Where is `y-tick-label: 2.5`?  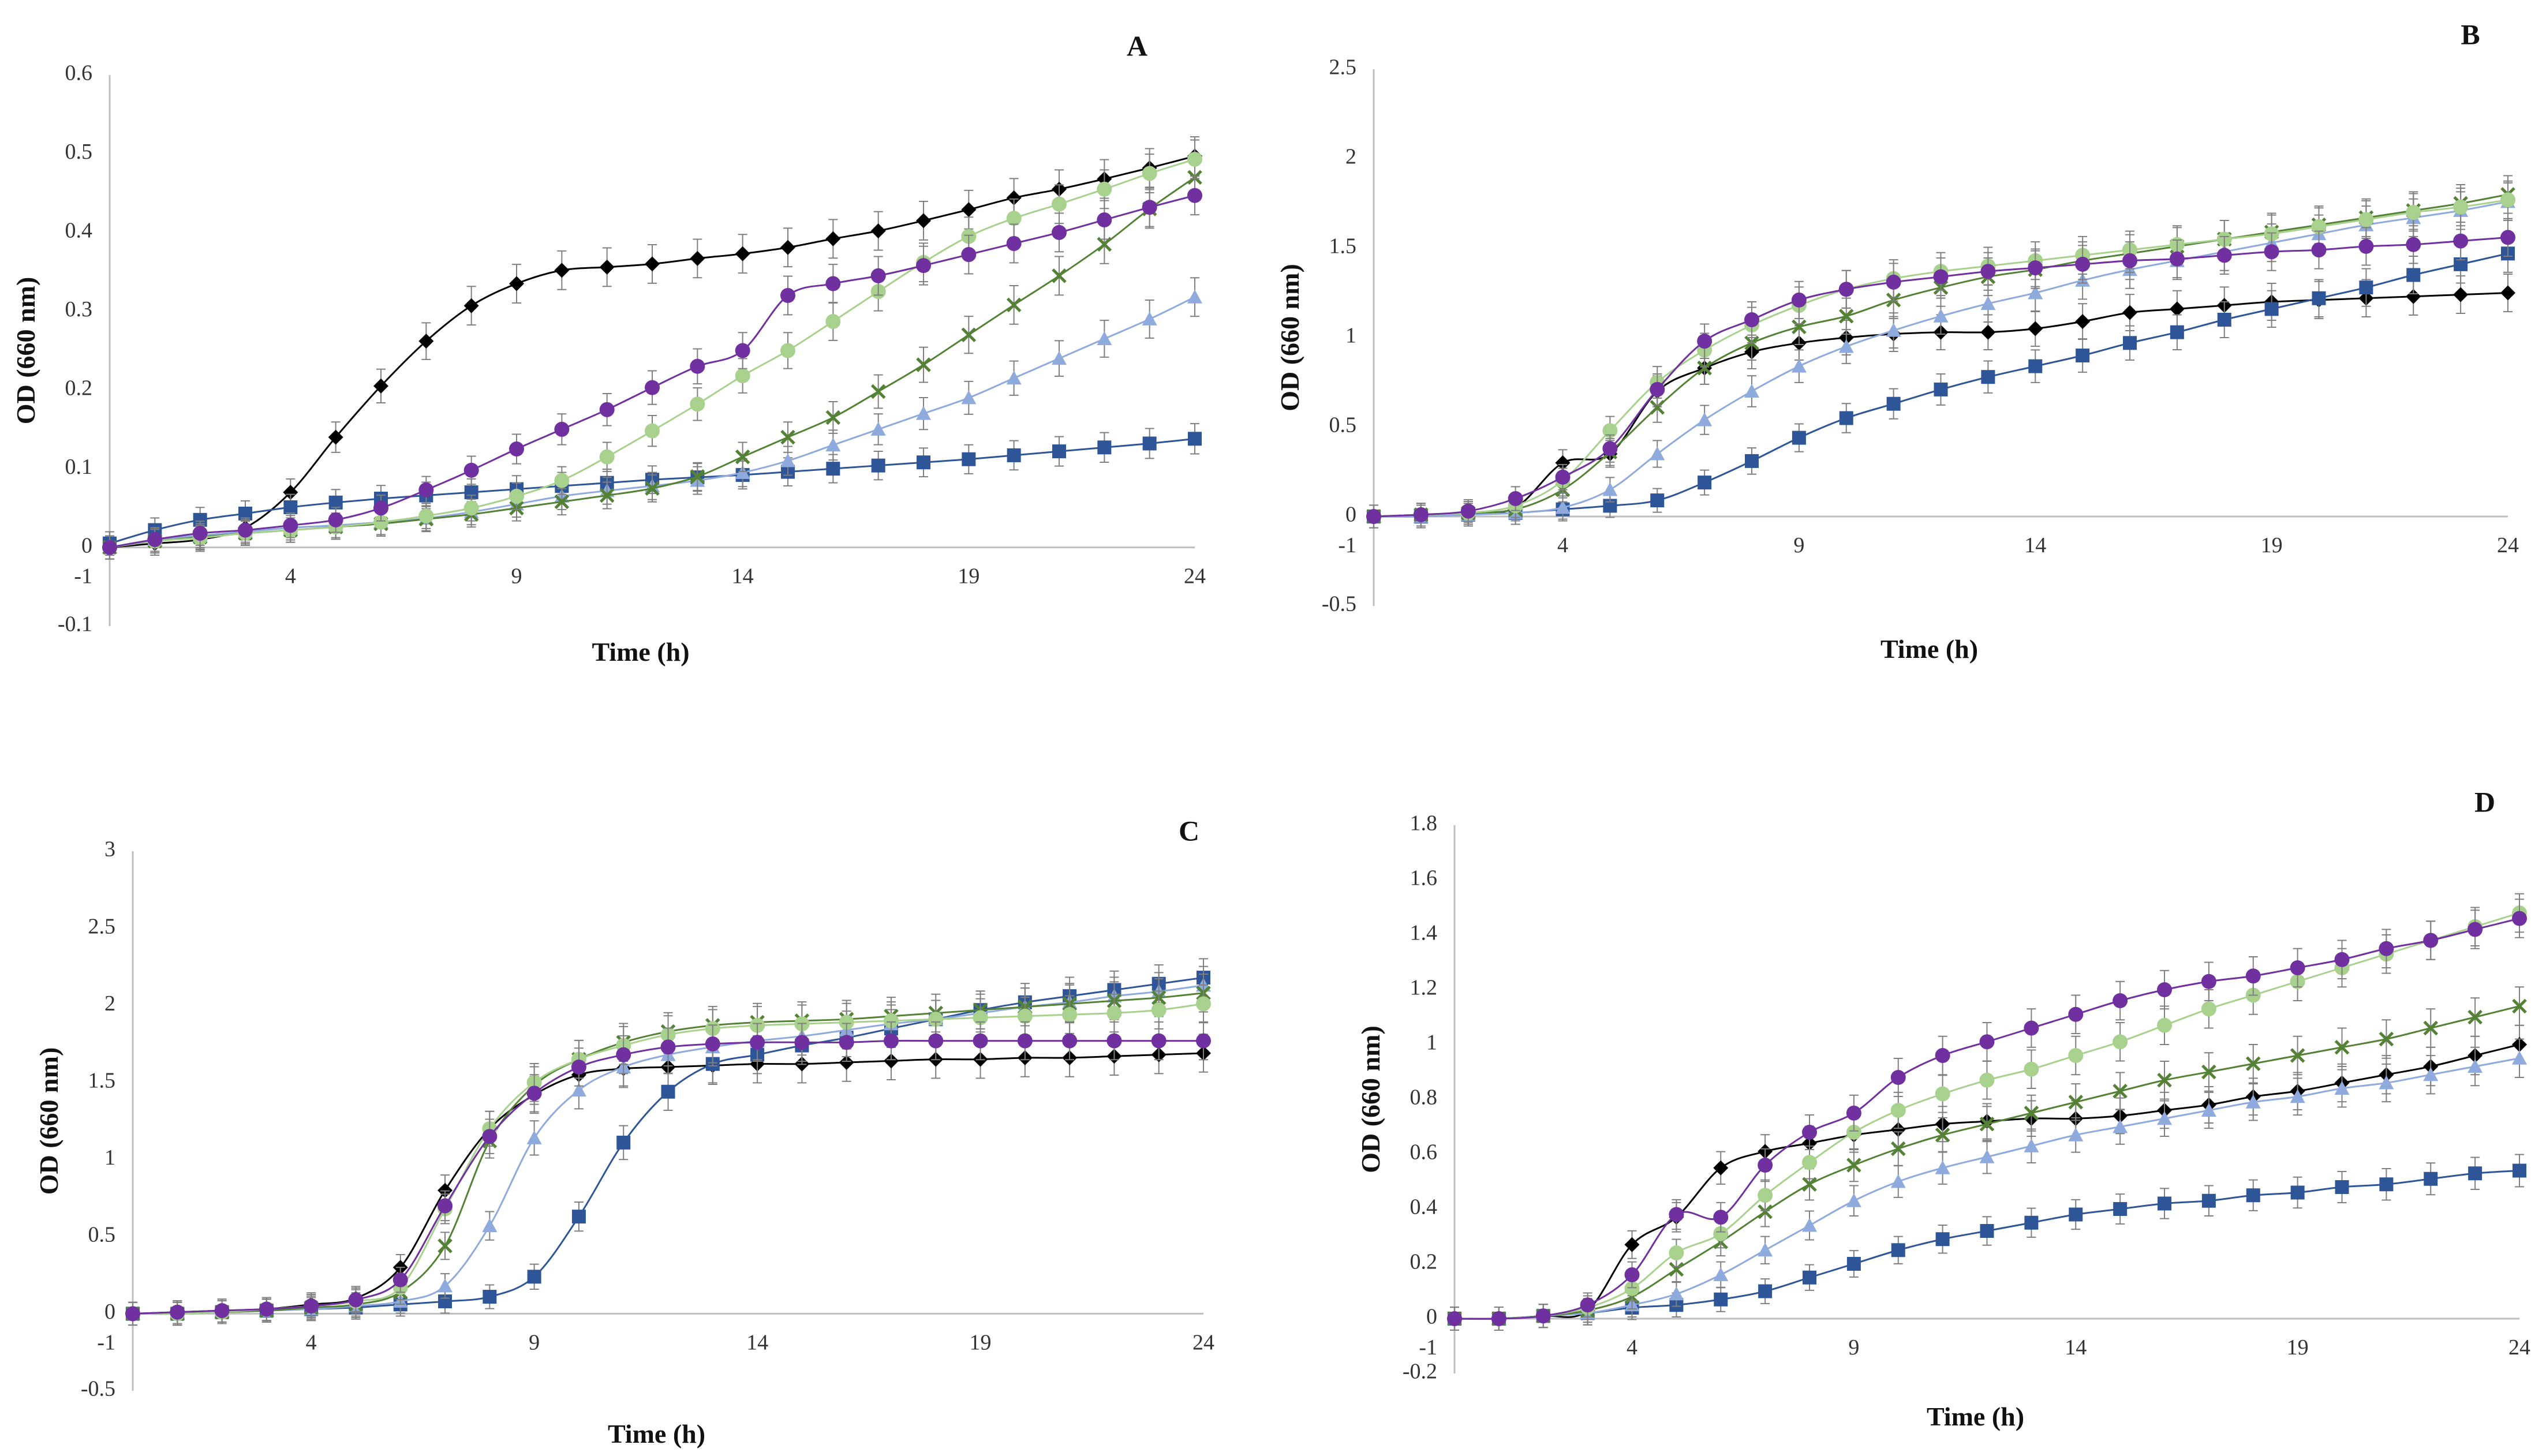 y-tick-label: 2.5 is located at coordinates (1343, 67).